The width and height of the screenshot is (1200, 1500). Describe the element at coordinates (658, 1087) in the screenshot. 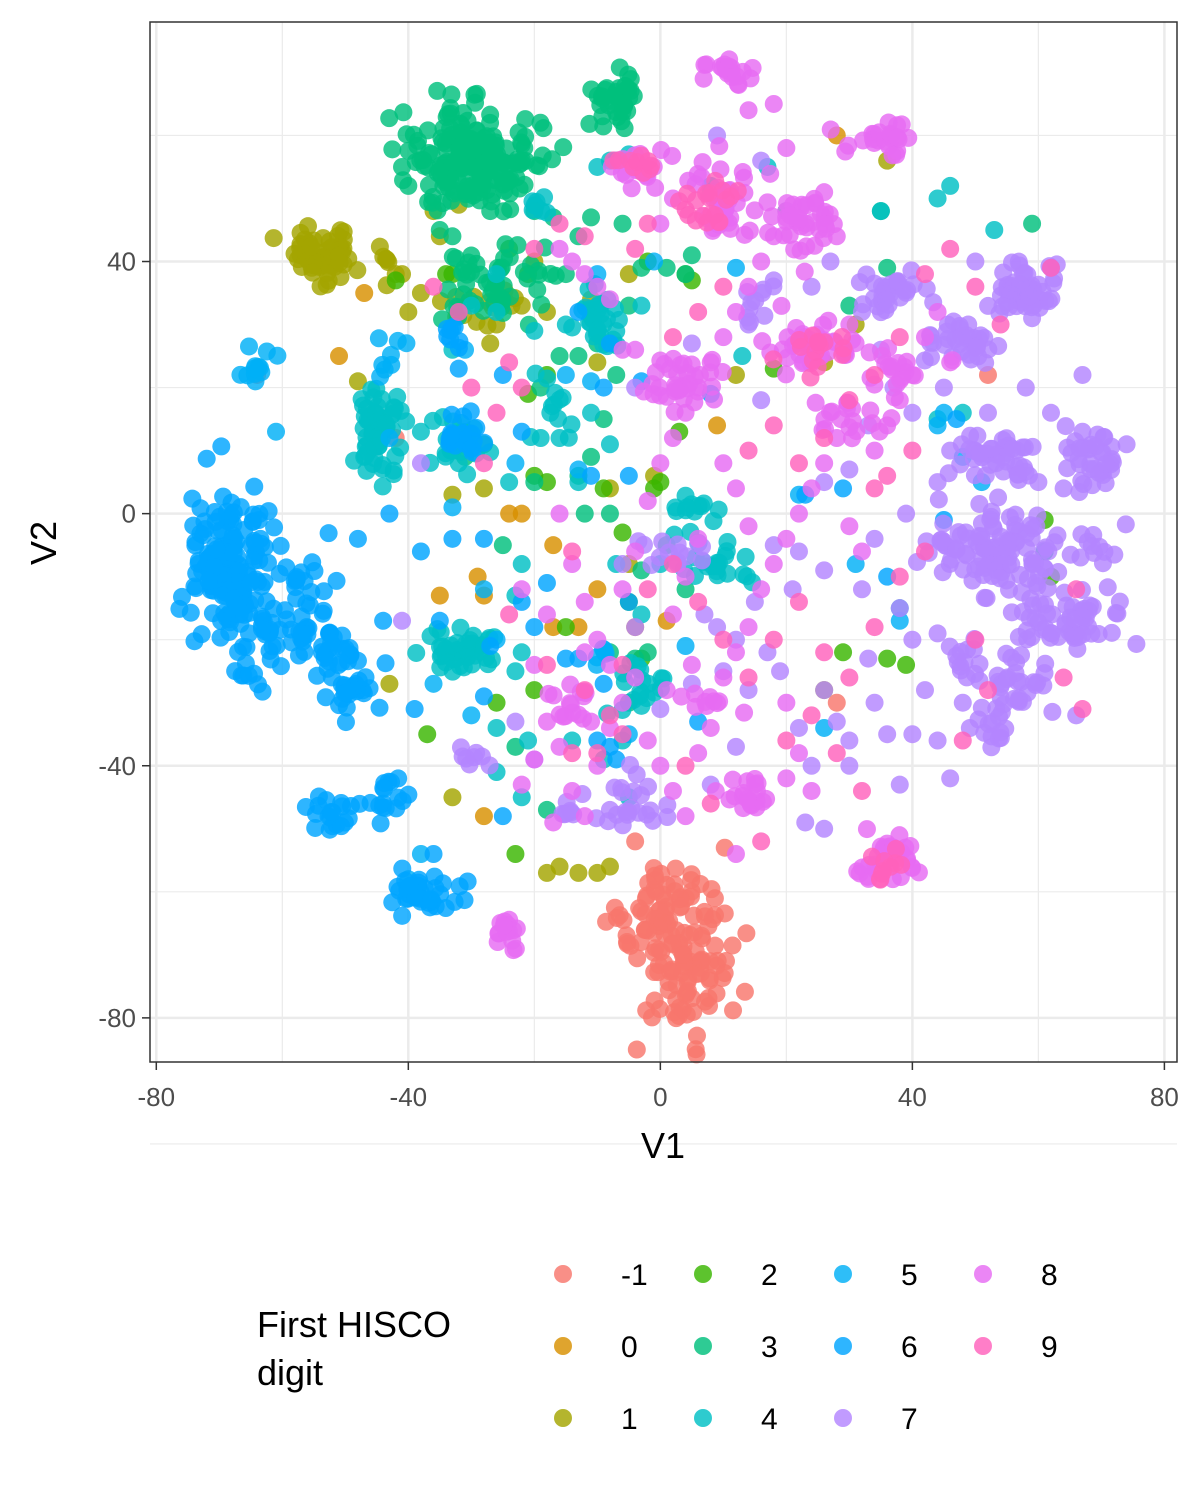

I see `x-axis: -80 -40 0 40 80` at that location.